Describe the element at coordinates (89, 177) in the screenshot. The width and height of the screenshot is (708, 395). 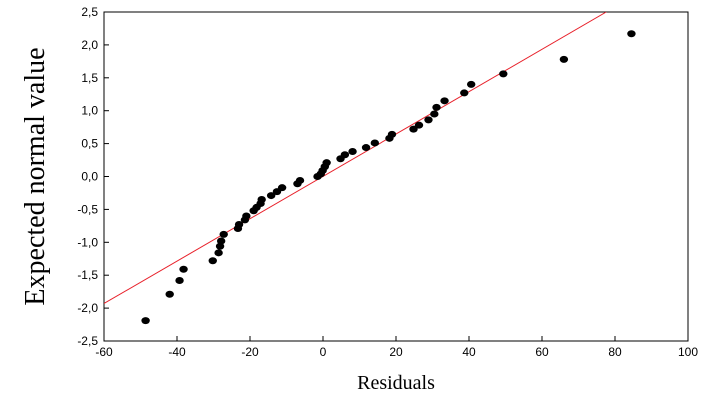
I see `y-tick-label: 0,0` at that location.